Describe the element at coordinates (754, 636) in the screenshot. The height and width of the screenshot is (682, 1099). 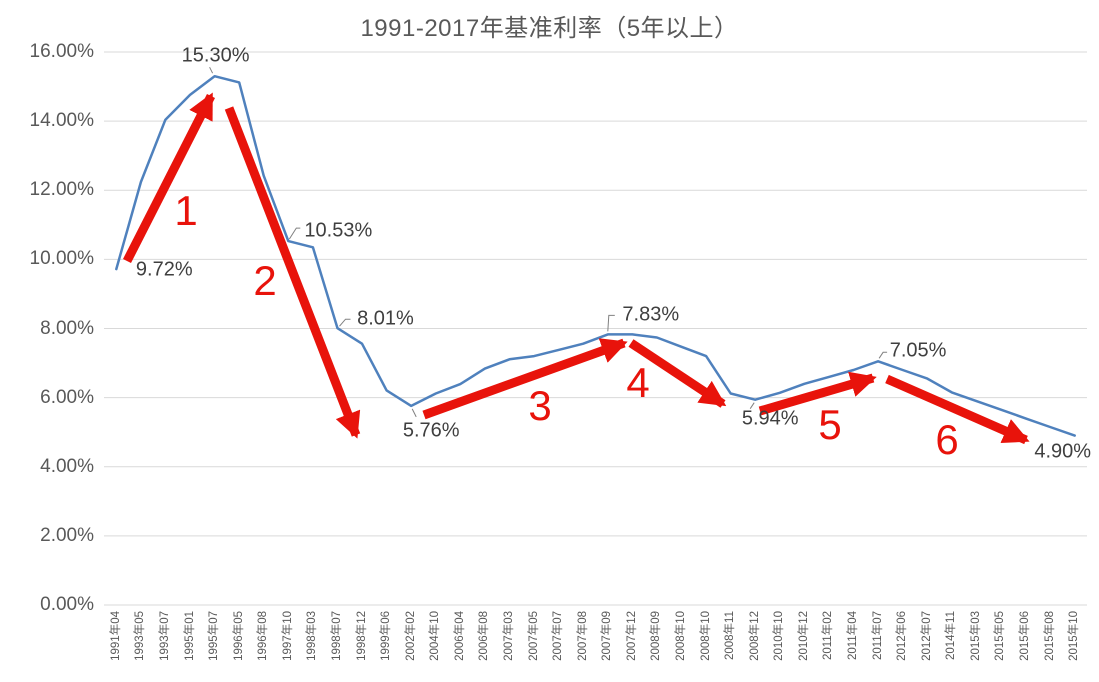
I see `x-axis-label: 2008年12` at that location.